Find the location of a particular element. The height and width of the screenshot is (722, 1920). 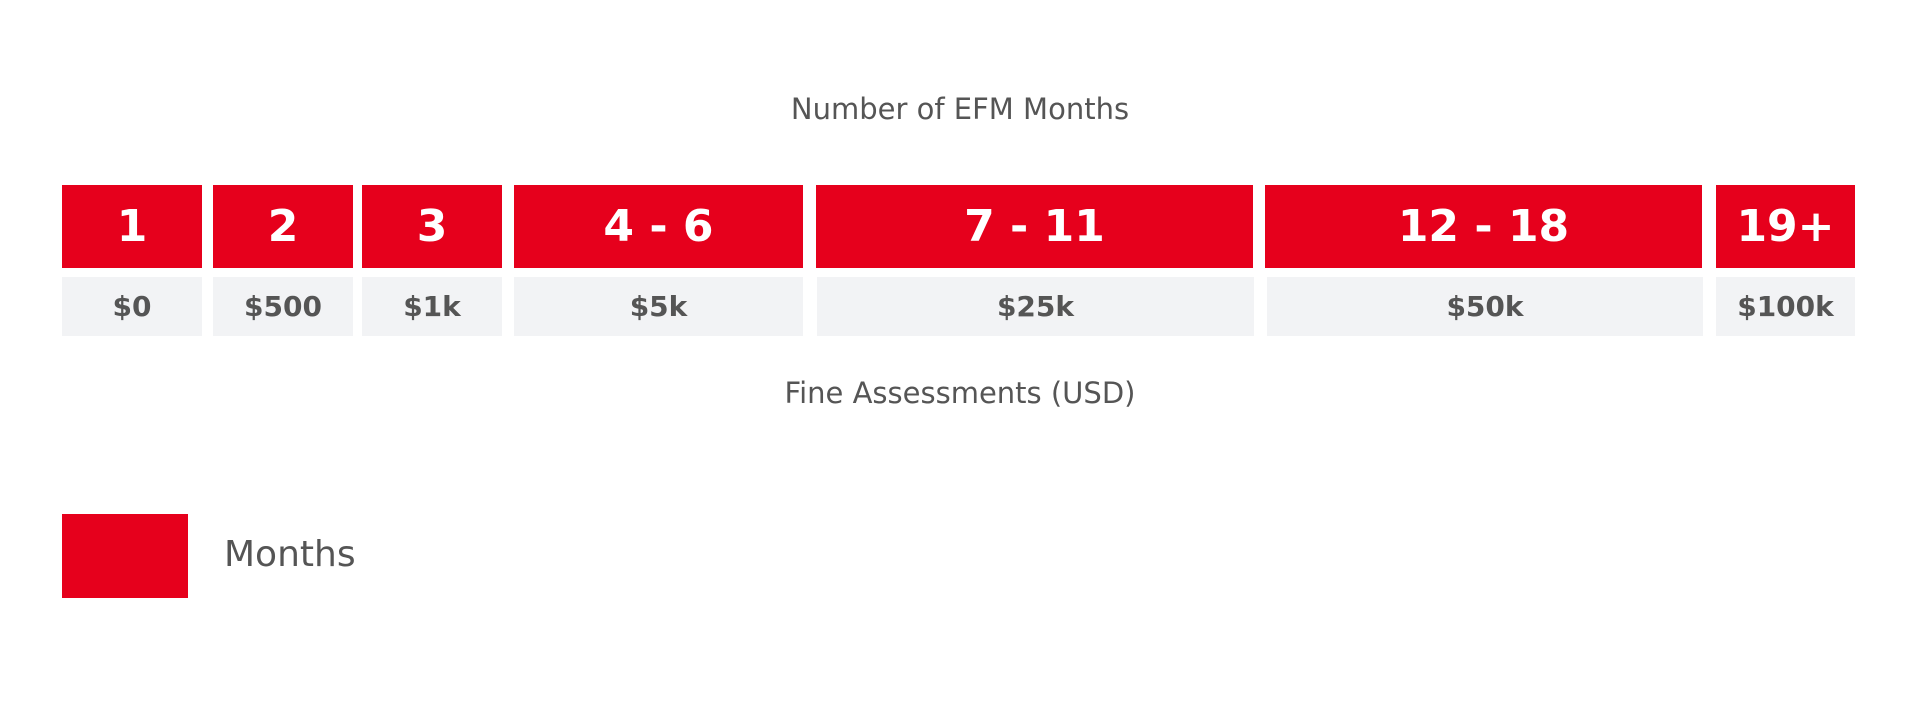

months-cell: 2 is located at coordinates (283, 226).